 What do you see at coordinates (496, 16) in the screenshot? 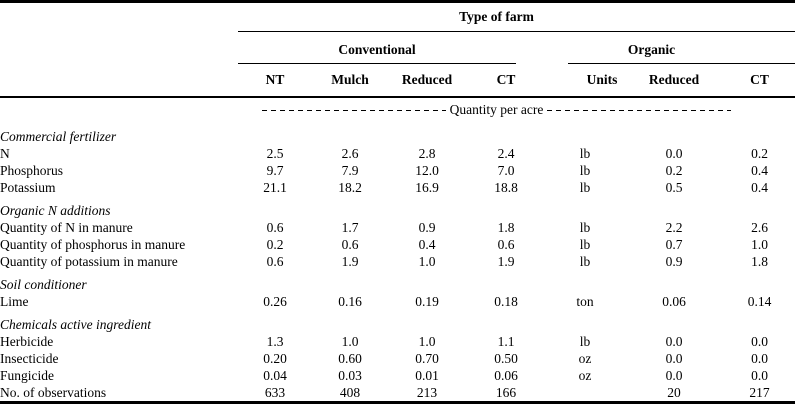
I see `table-title: Type of farm` at bounding box center [496, 16].